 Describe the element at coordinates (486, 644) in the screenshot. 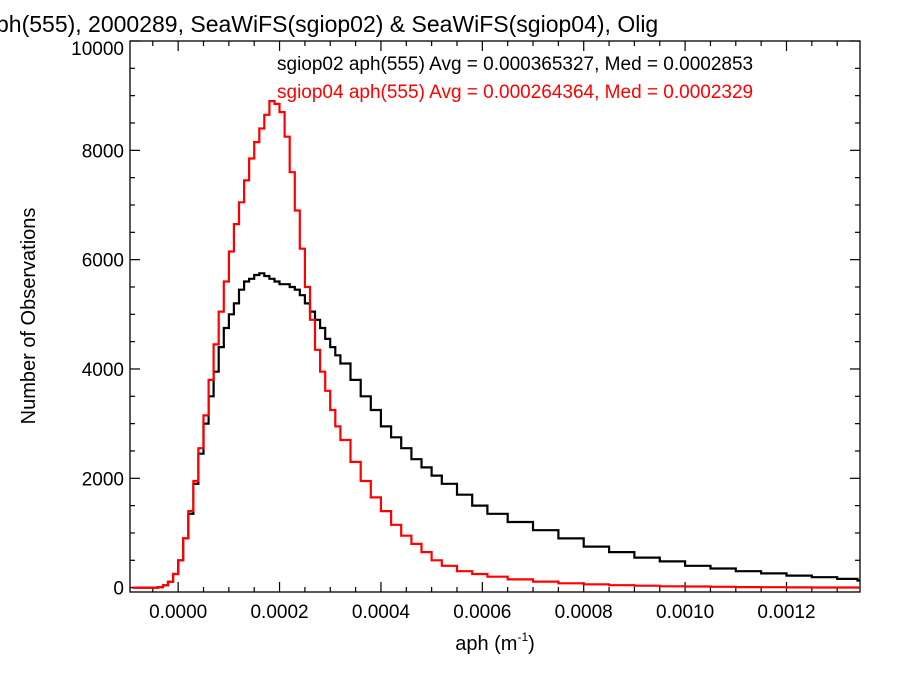

I see `x-axis-label-text: aph (m` at that location.